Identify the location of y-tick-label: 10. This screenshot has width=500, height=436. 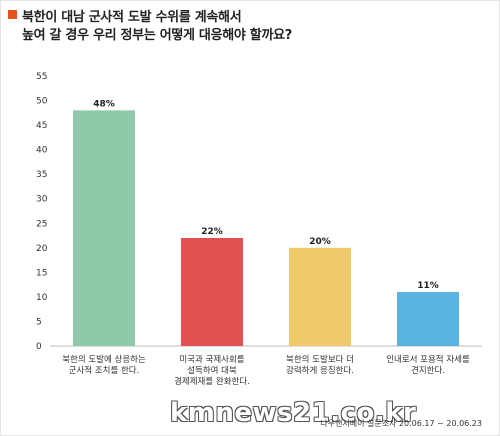
(42, 298).